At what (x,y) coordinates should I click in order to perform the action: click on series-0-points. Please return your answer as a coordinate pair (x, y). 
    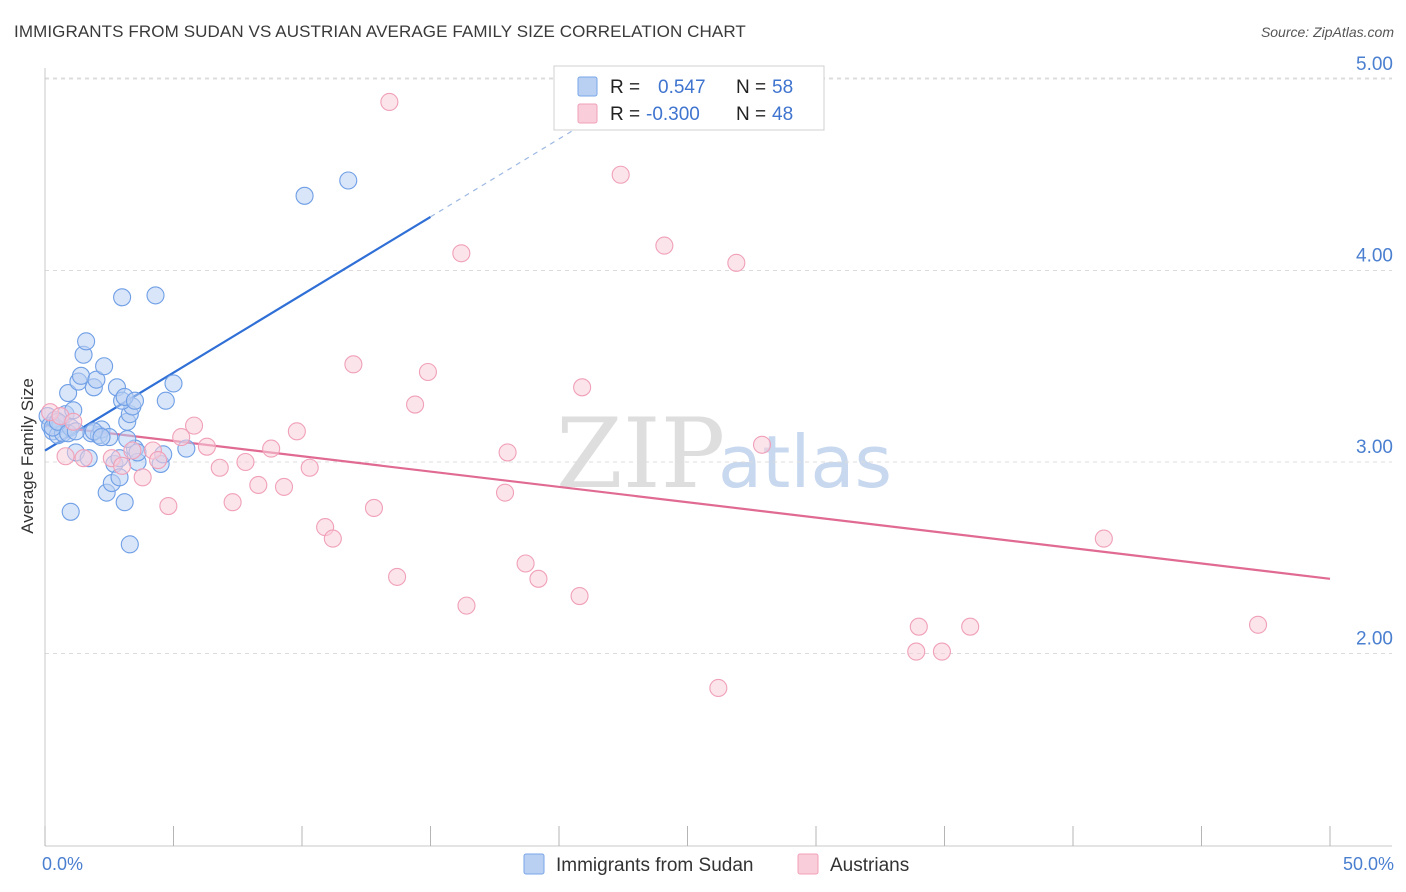
    Looking at the image, I should click on (198, 362).